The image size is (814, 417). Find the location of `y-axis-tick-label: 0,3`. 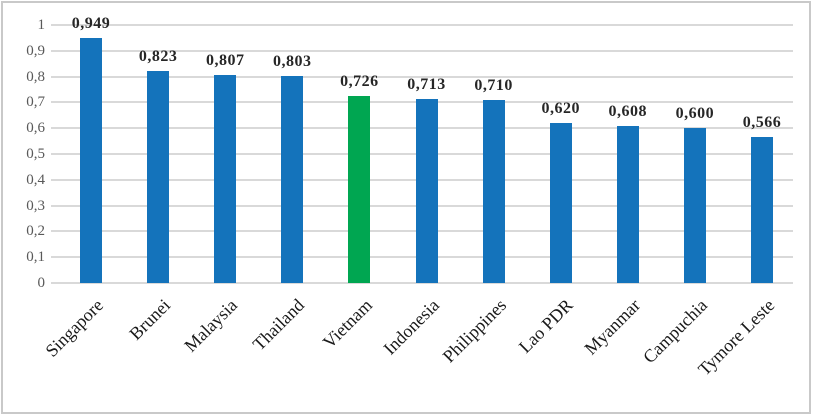

y-axis-tick-label: 0,3 is located at coordinates (35, 205).